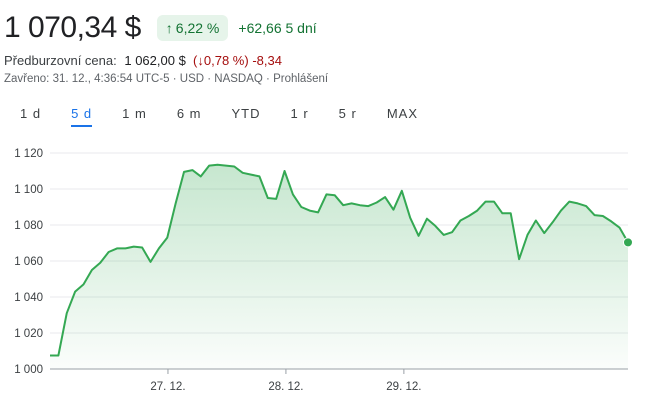 The image size is (650, 401). I want to click on y-tick-label: 1 100, so click(28, 190).